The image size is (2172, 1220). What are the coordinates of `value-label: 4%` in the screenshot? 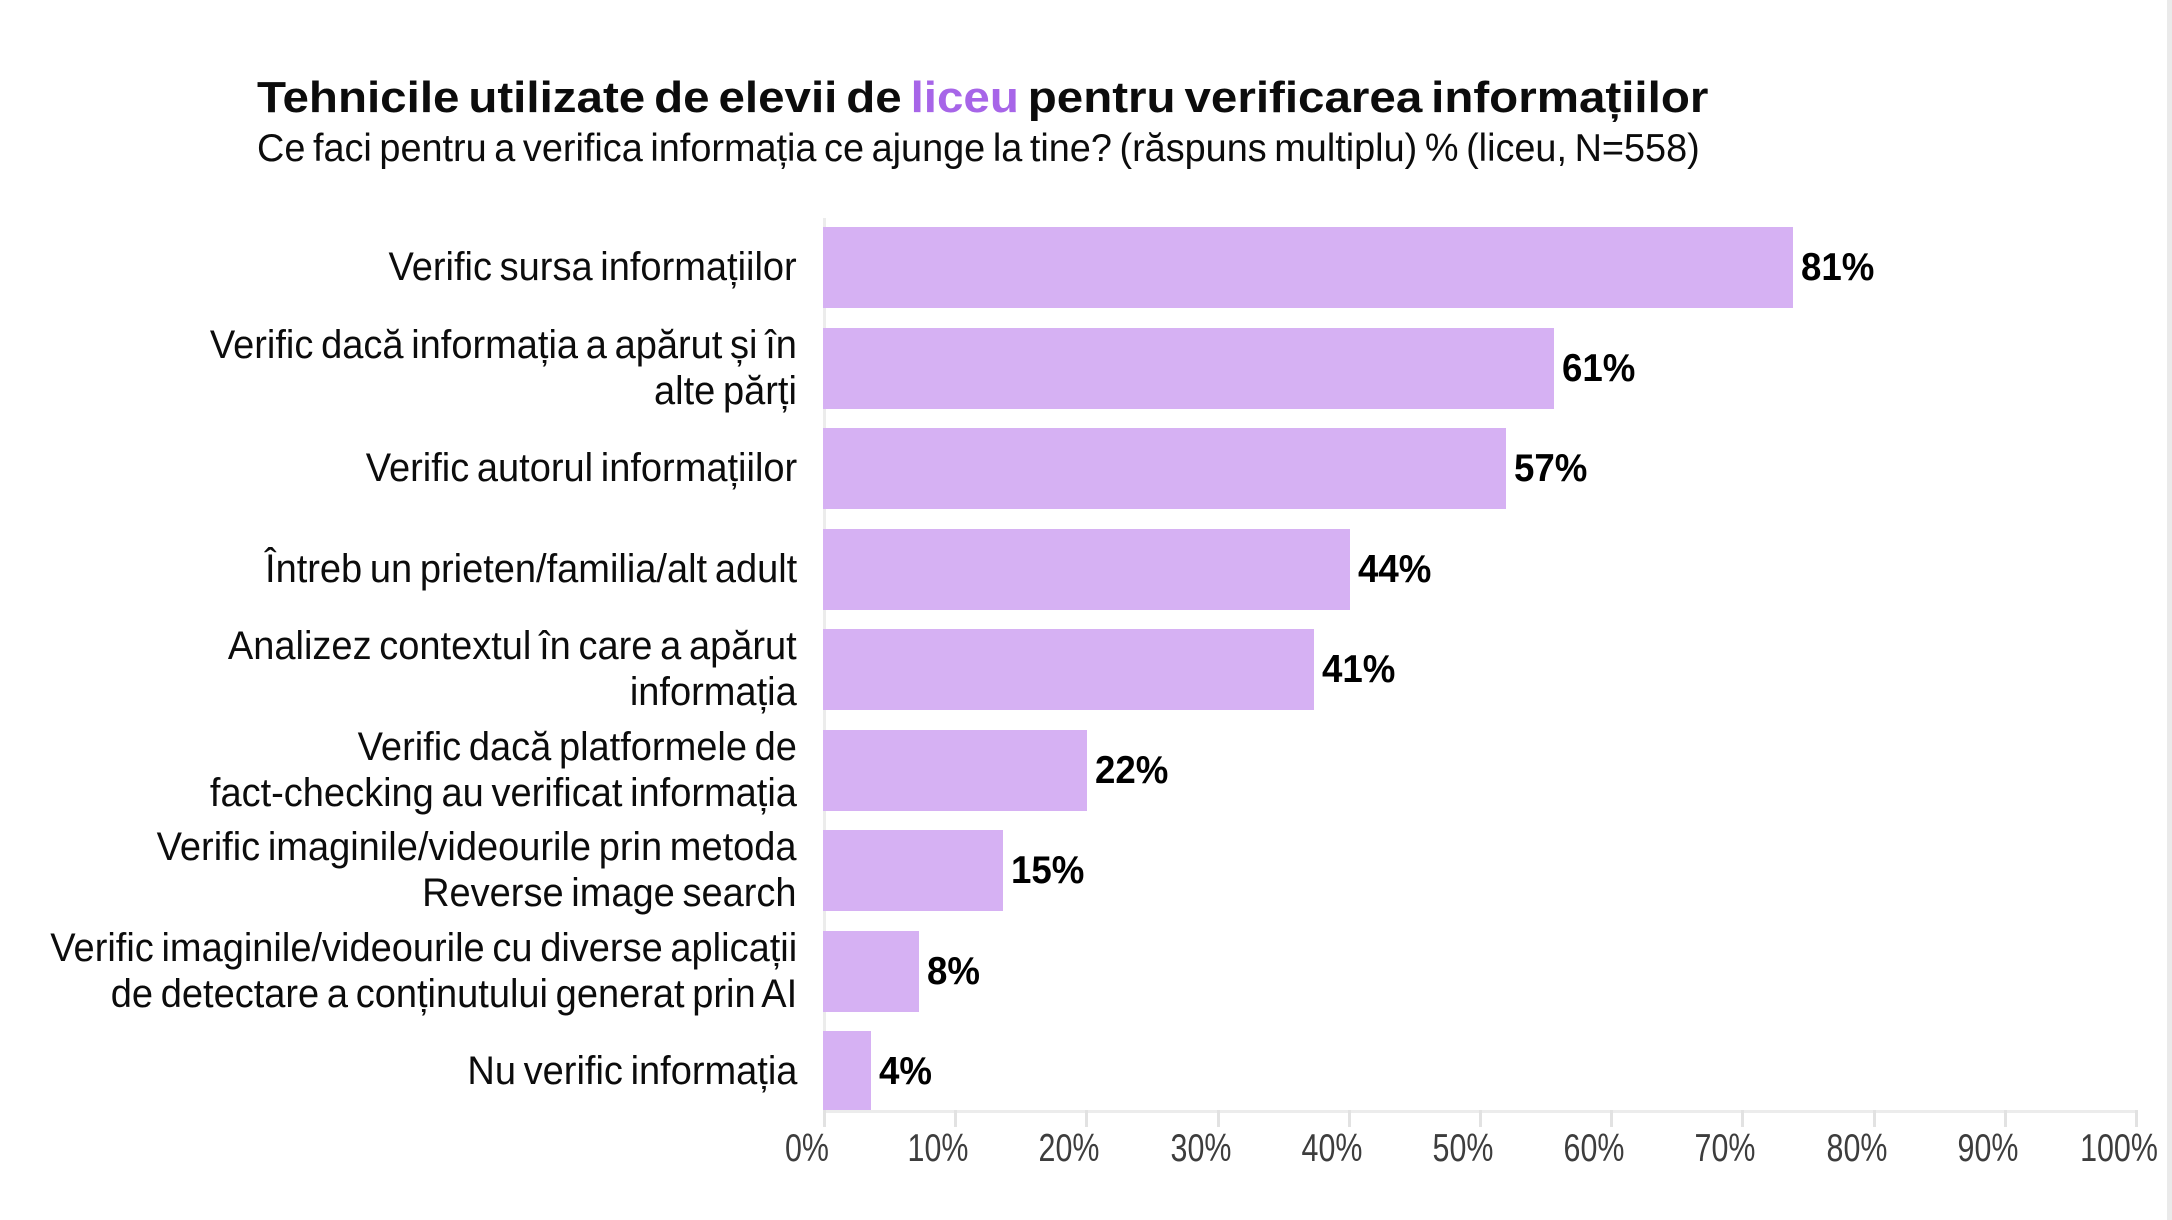 It's located at (905, 1071).